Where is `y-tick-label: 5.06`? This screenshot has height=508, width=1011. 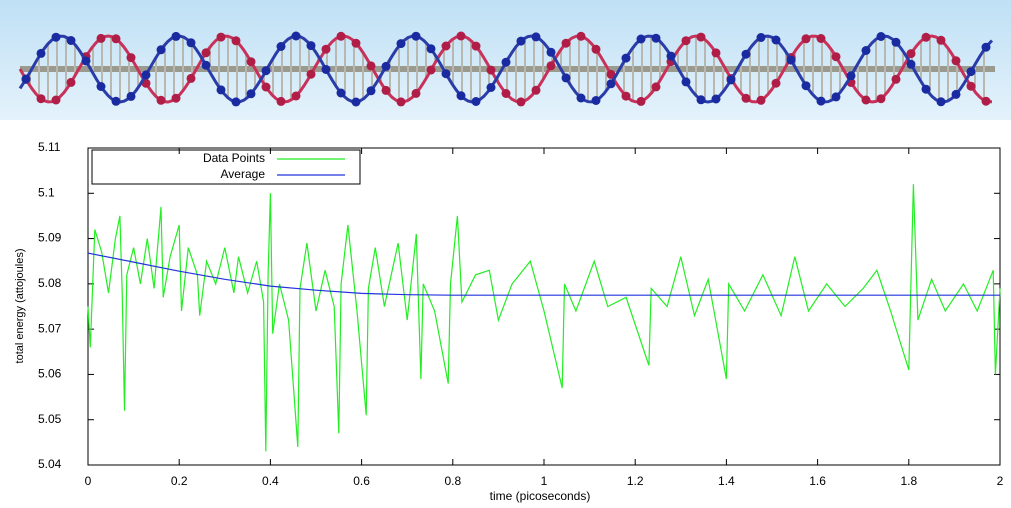
y-tick-label: 5.06 is located at coordinates (50, 374).